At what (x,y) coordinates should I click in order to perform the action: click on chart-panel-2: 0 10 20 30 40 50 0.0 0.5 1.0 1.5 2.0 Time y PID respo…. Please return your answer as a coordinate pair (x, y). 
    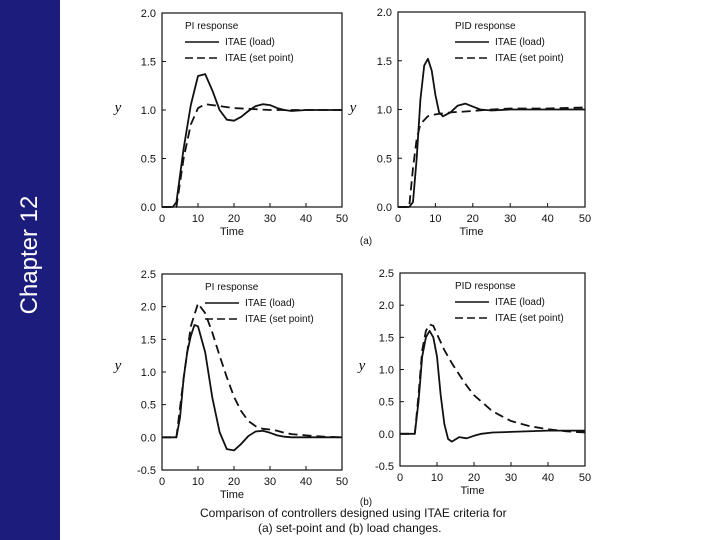
    Looking at the image, I should click on (469, 122).